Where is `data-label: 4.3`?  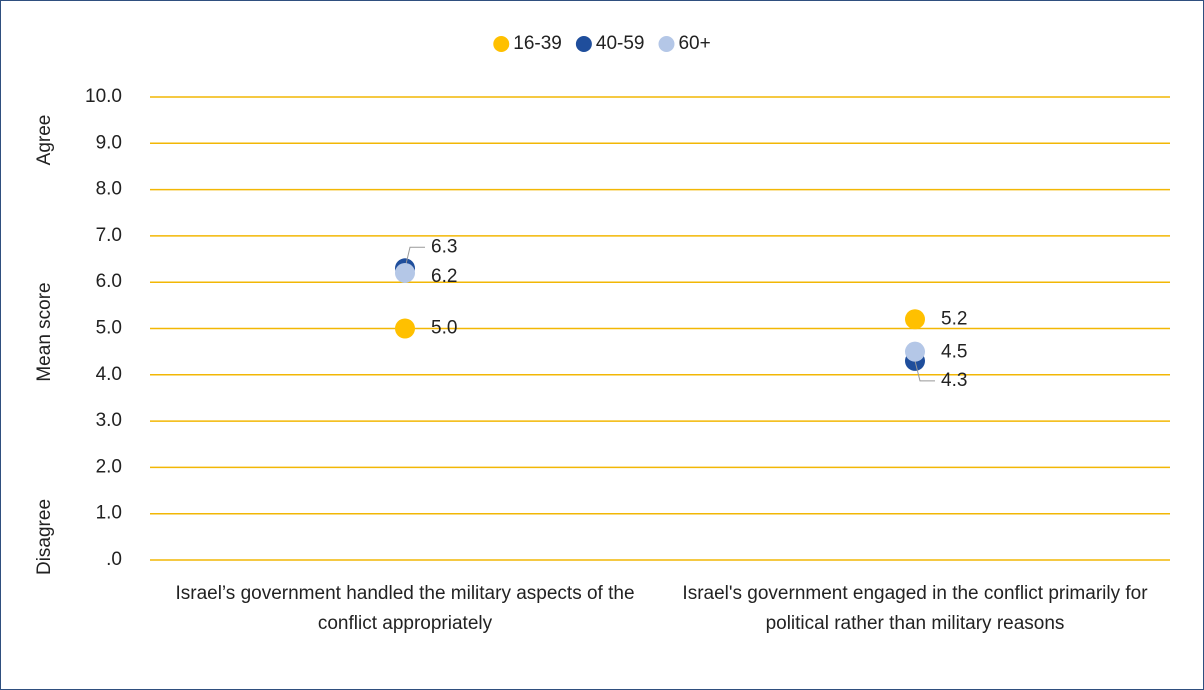
data-label: 4.3 is located at coordinates (954, 380).